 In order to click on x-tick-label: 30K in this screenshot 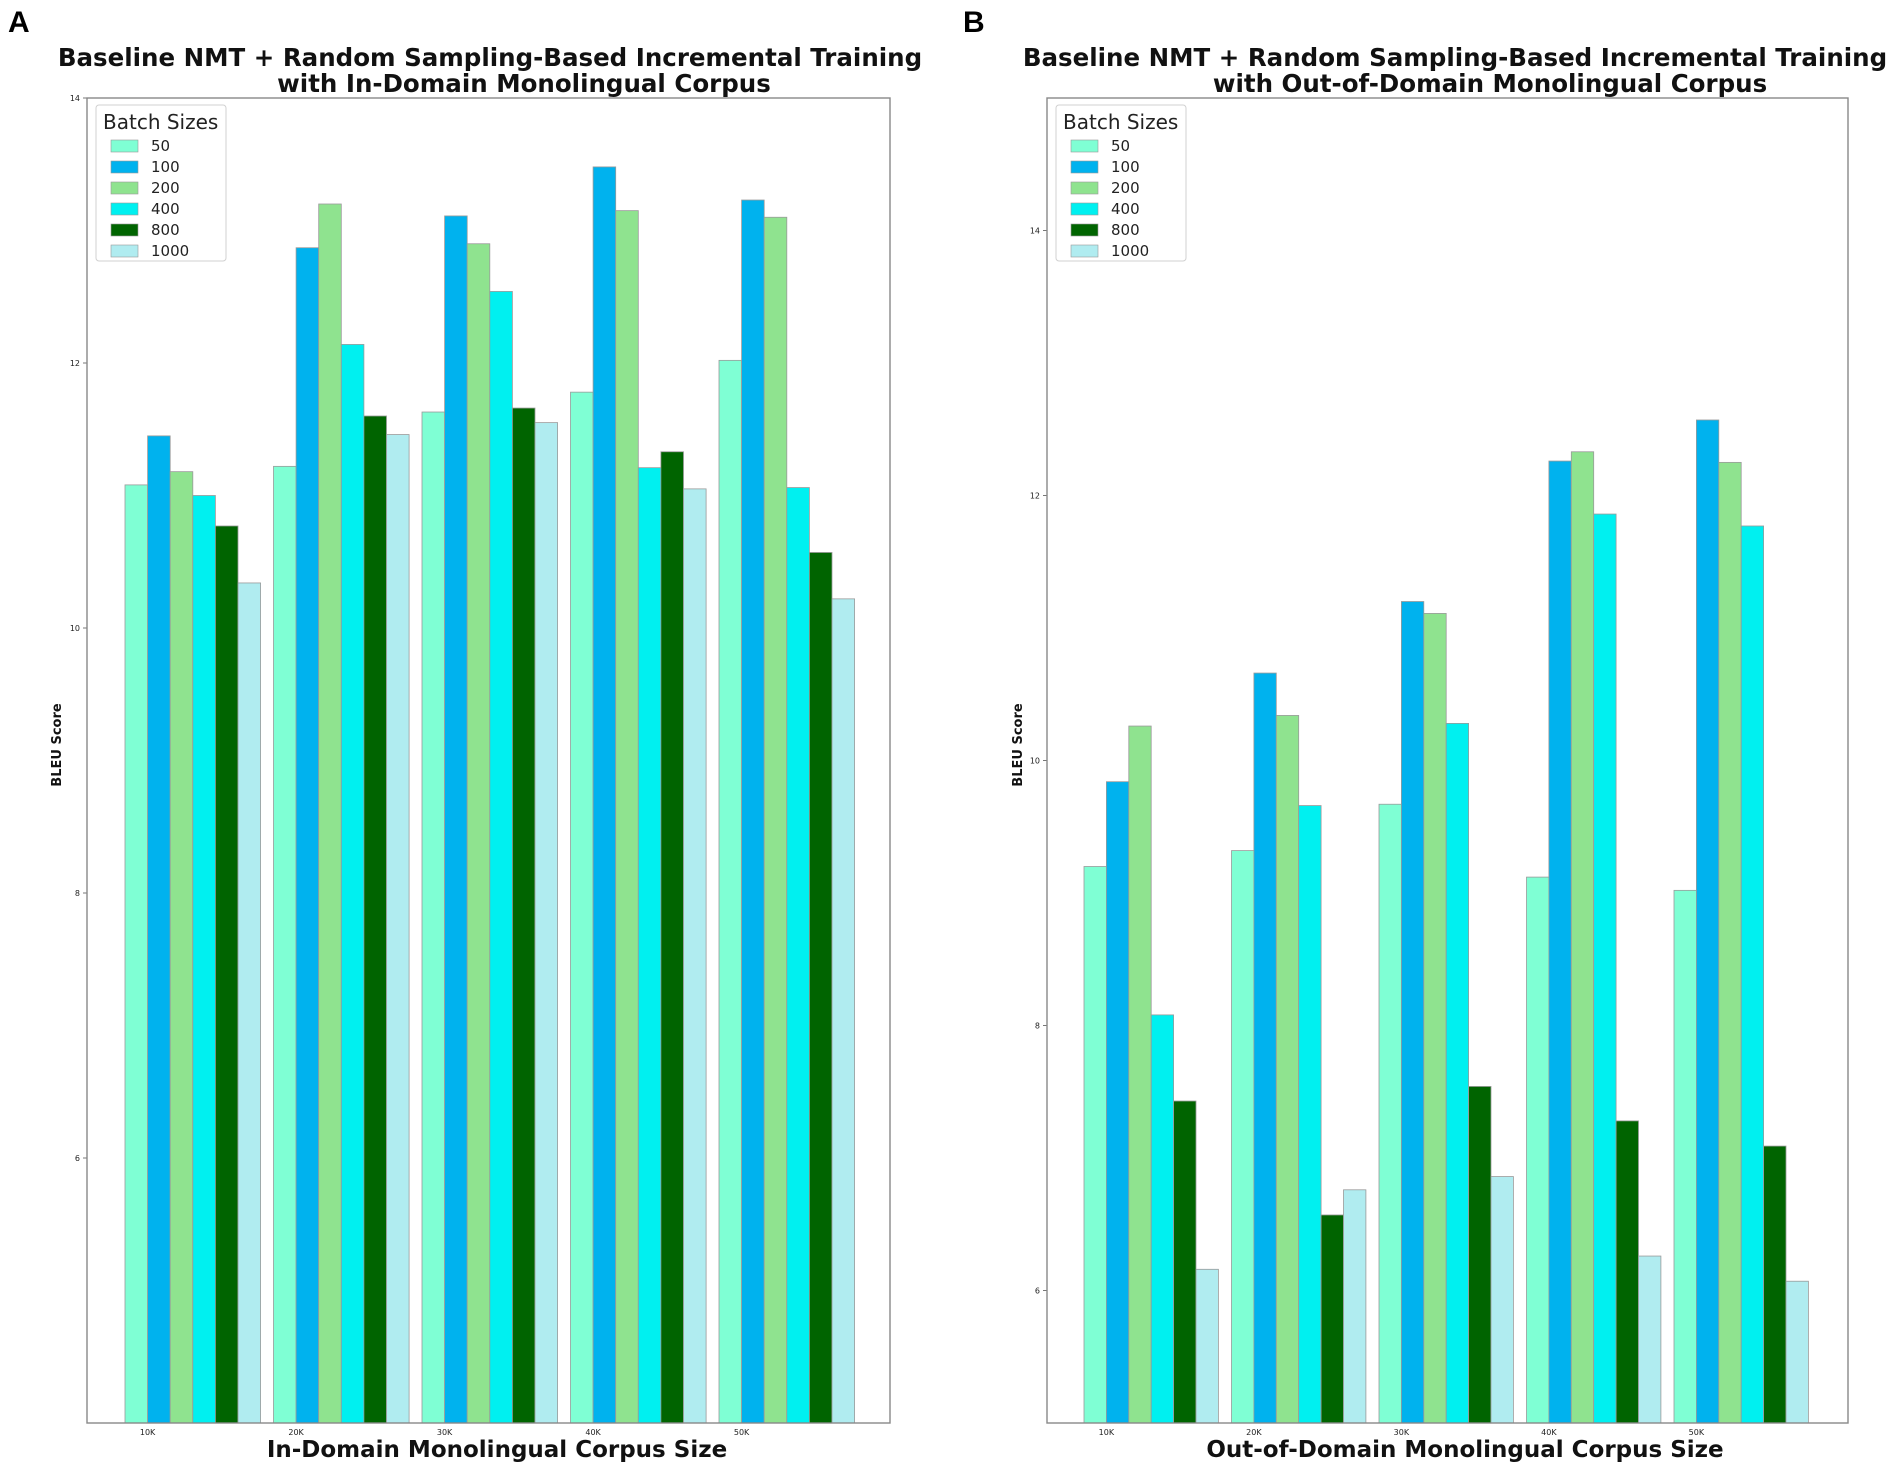, I will do `click(1402, 1432)`.